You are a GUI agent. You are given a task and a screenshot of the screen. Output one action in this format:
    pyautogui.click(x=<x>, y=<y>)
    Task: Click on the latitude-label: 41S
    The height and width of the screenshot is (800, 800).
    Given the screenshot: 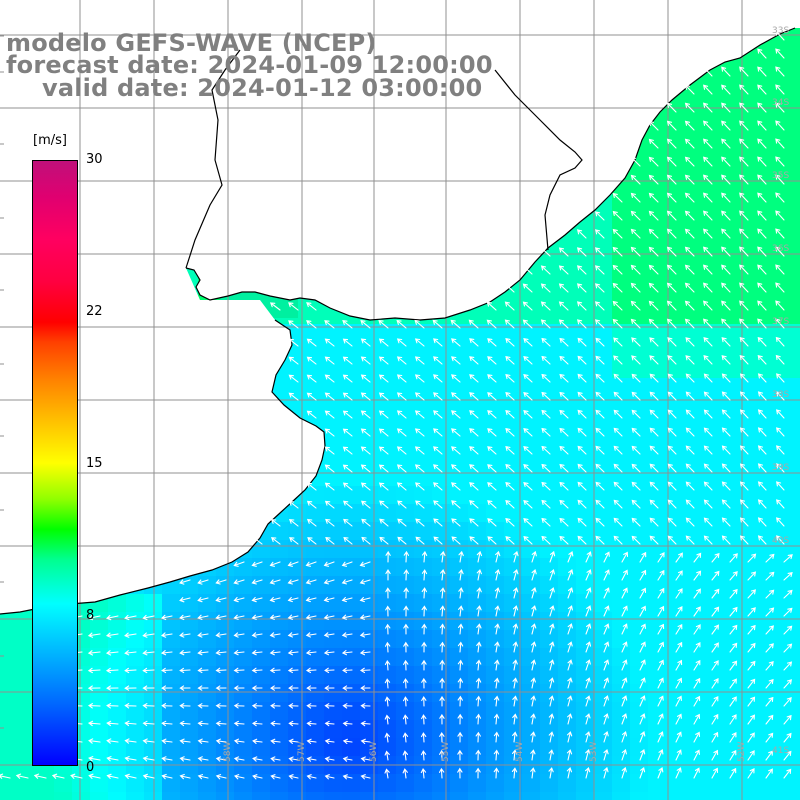 What is the action you would take?
    pyautogui.click(x=780, y=751)
    